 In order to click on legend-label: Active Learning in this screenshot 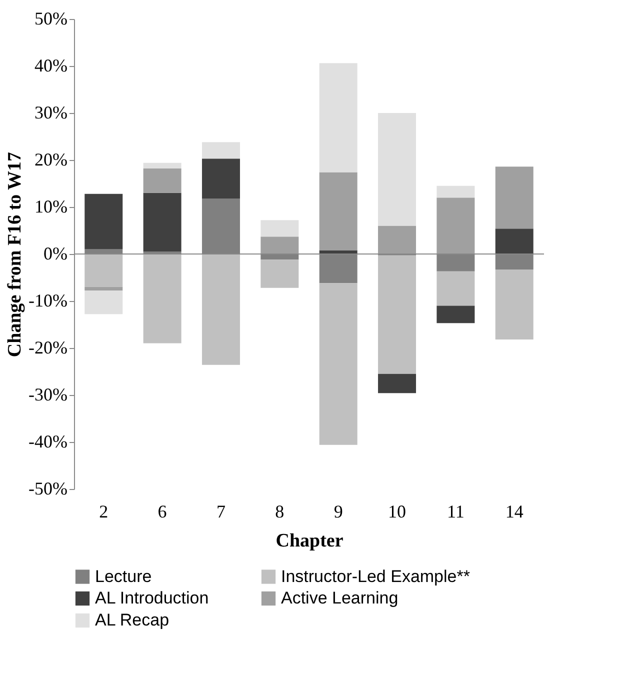, I will do `click(339, 598)`.